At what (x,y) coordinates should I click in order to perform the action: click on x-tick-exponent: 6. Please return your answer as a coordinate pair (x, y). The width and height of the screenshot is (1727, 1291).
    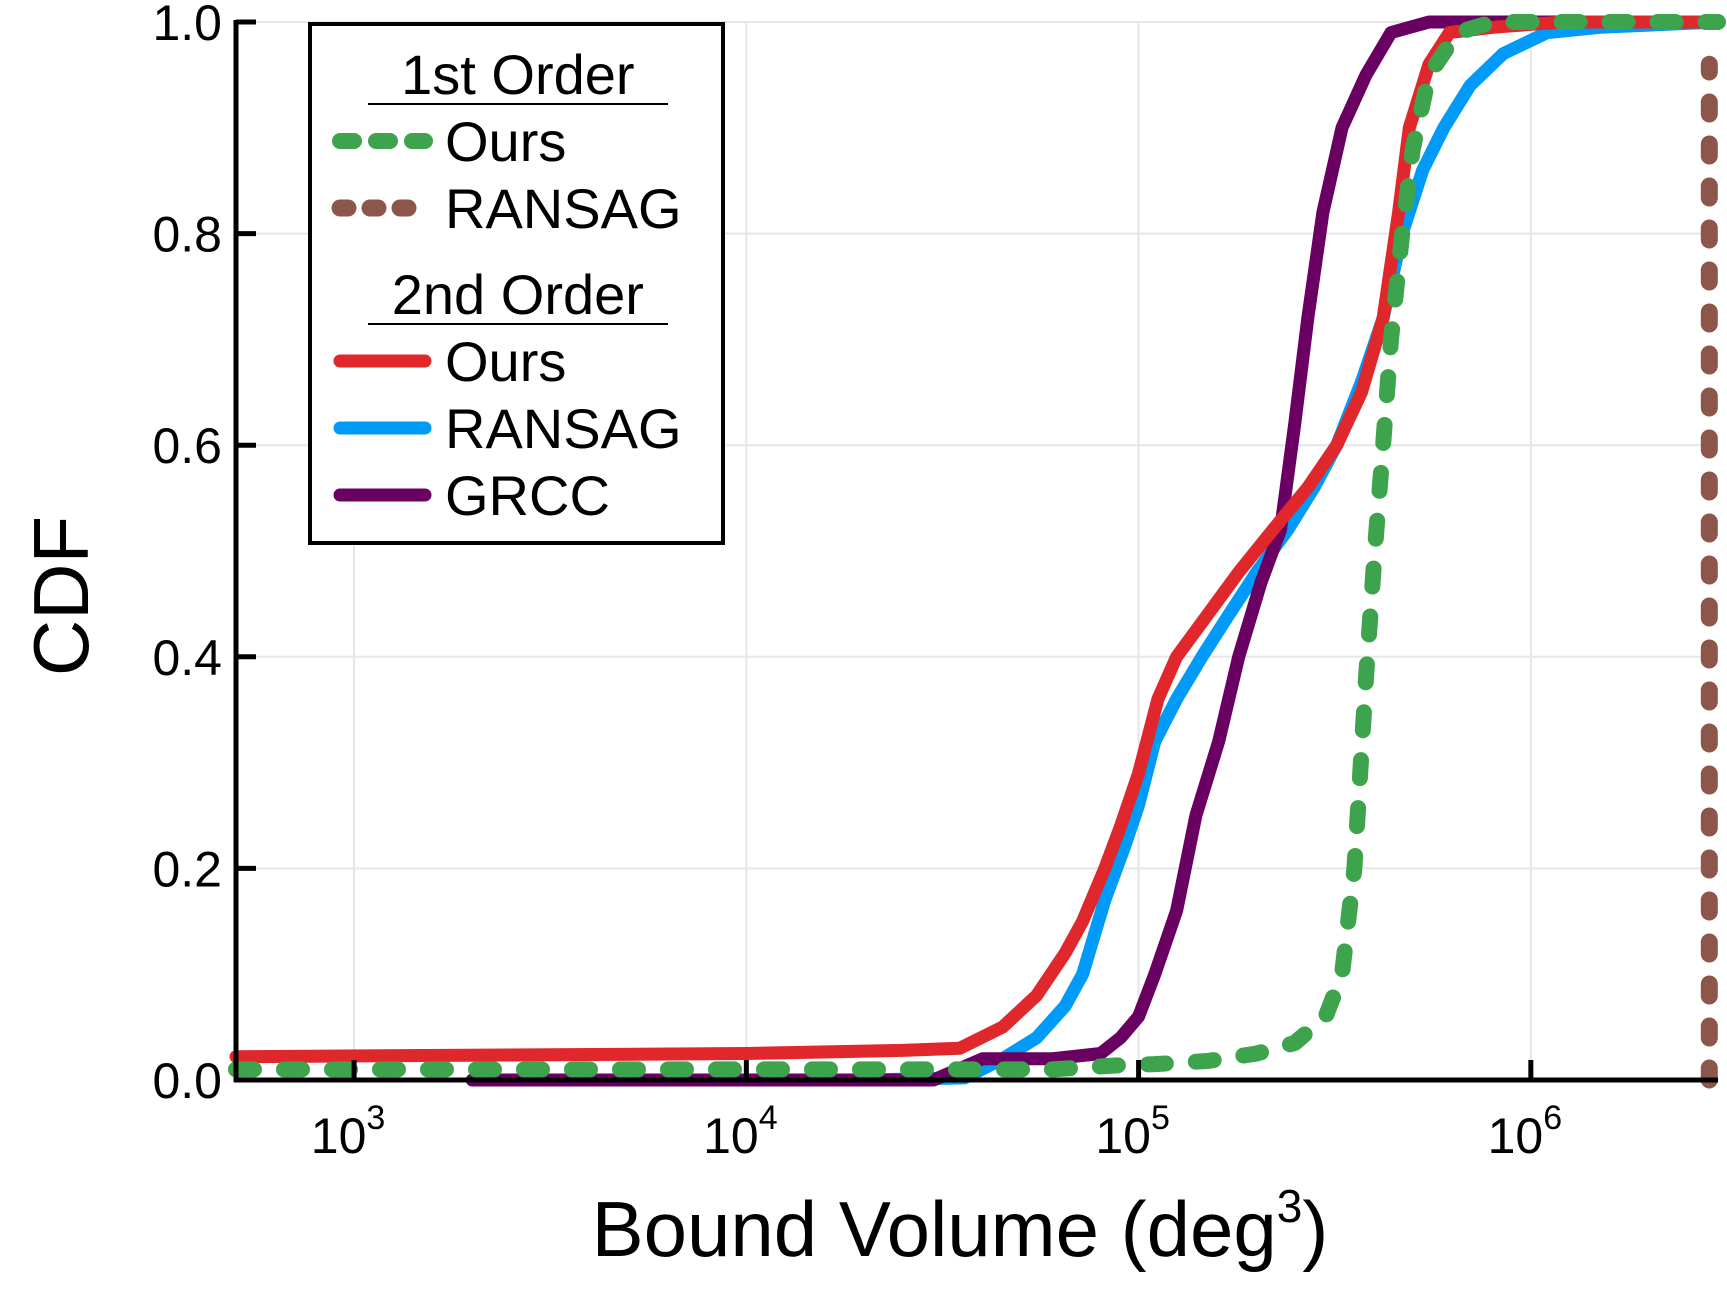
    Looking at the image, I should click on (1552, 1118).